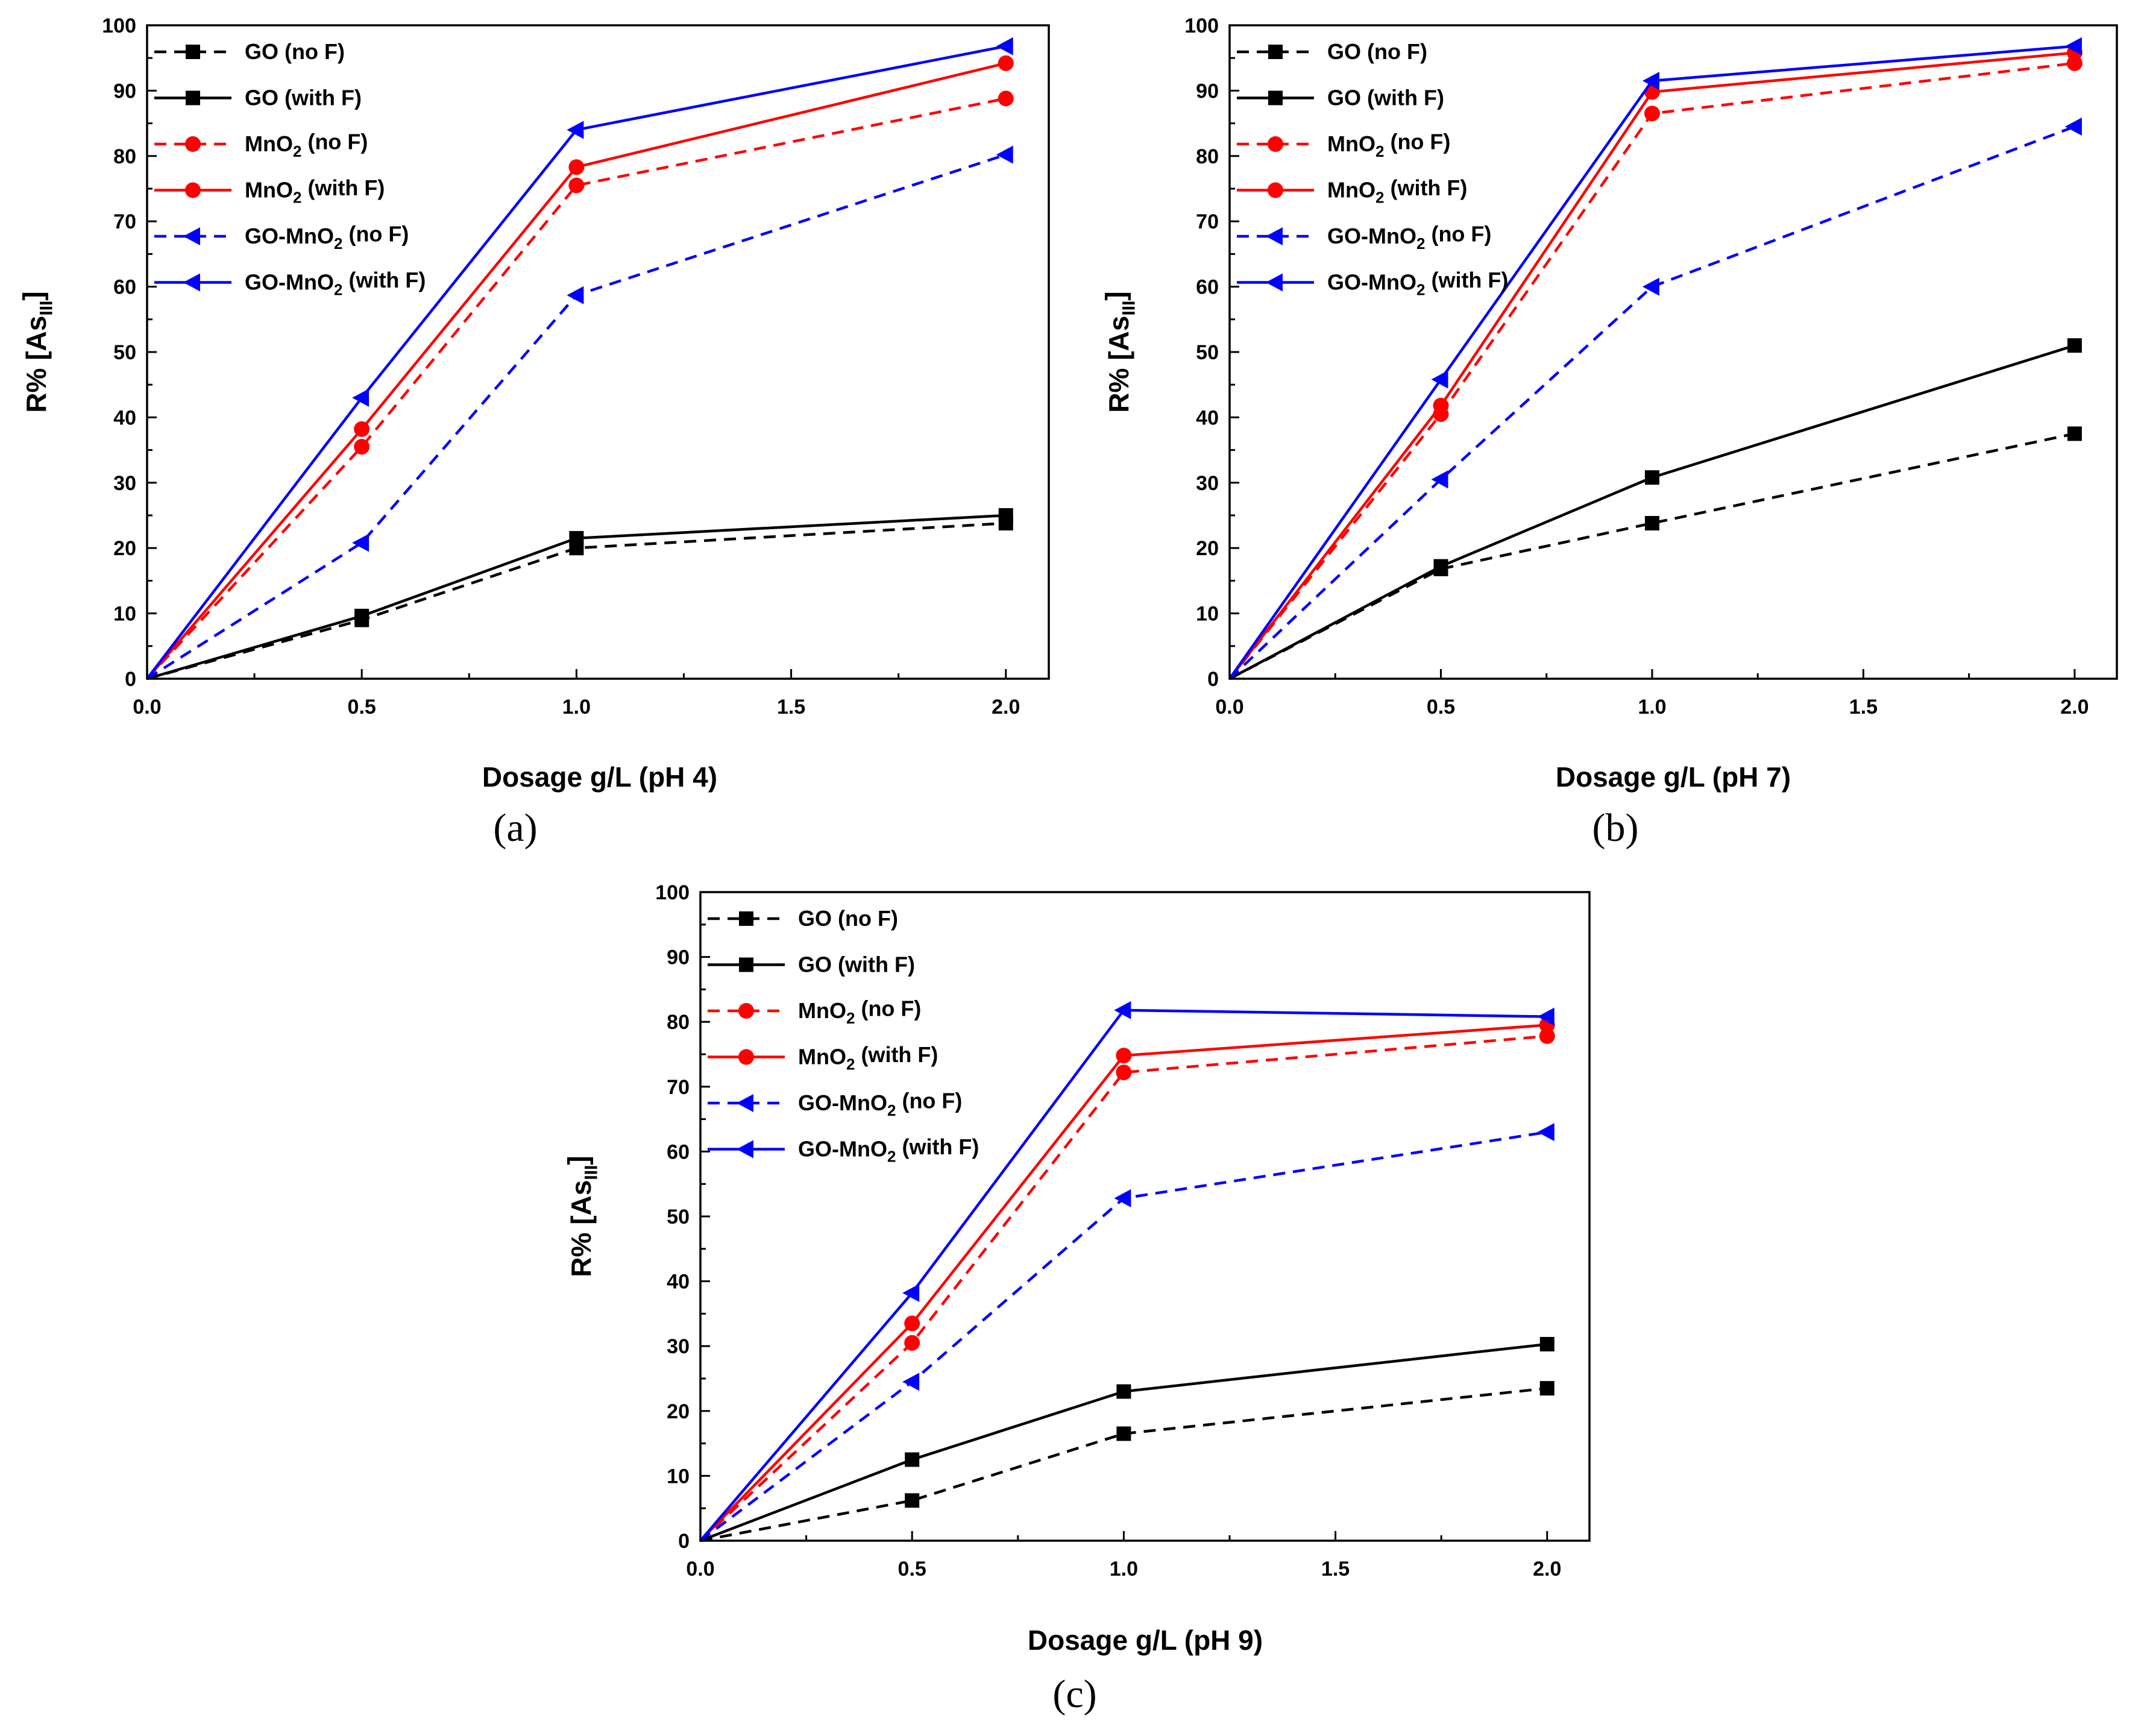 The width and height of the screenshot is (2144, 1736). I want to click on y-tick-label: 90, so click(678, 957).